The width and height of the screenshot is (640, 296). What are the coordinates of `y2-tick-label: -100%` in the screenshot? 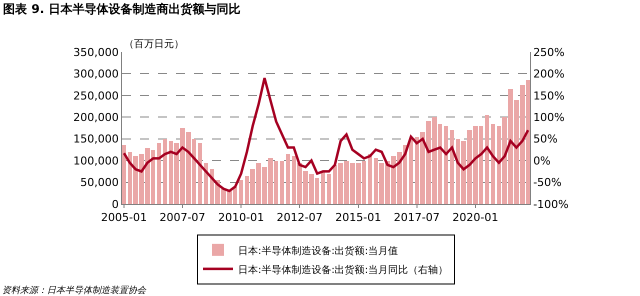 It's located at (551, 204).